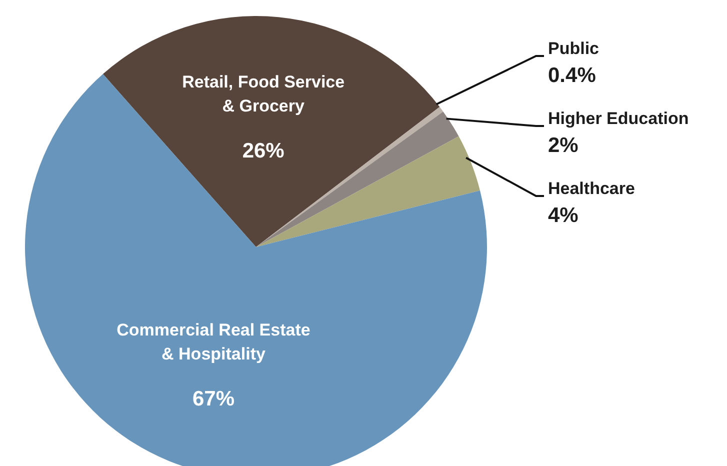 The width and height of the screenshot is (727, 466). What do you see at coordinates (574, 48) in the screenshot?
I see `slice-label: Public` at bounding box center [574, 48].